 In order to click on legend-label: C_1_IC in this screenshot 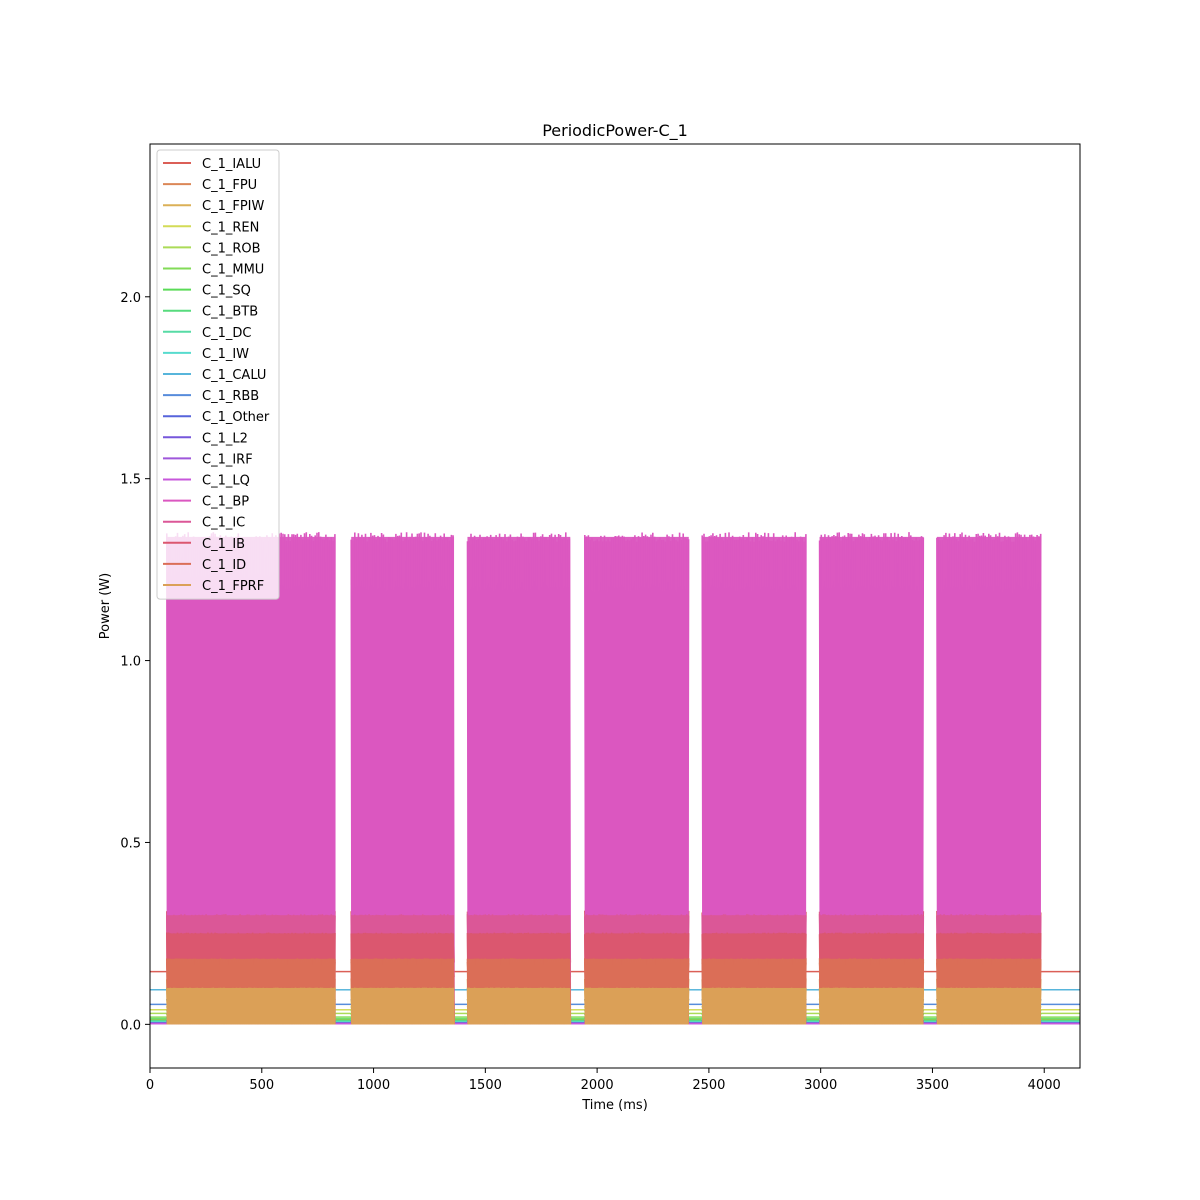, I will do `click(223, 523)`.